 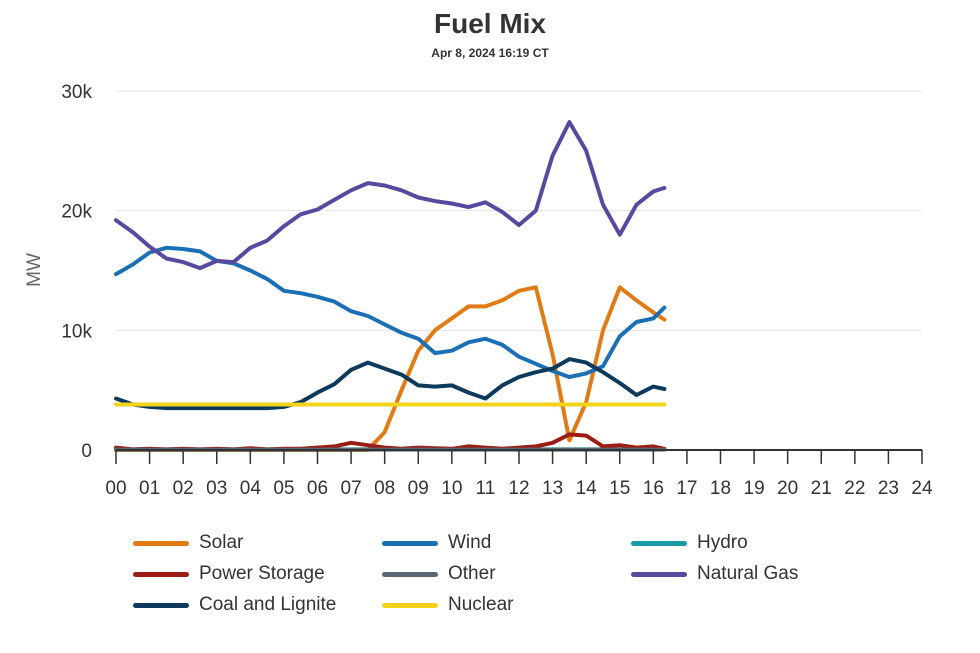 I want to click on legend-label: Power Storage, so click(x=262, y=573).